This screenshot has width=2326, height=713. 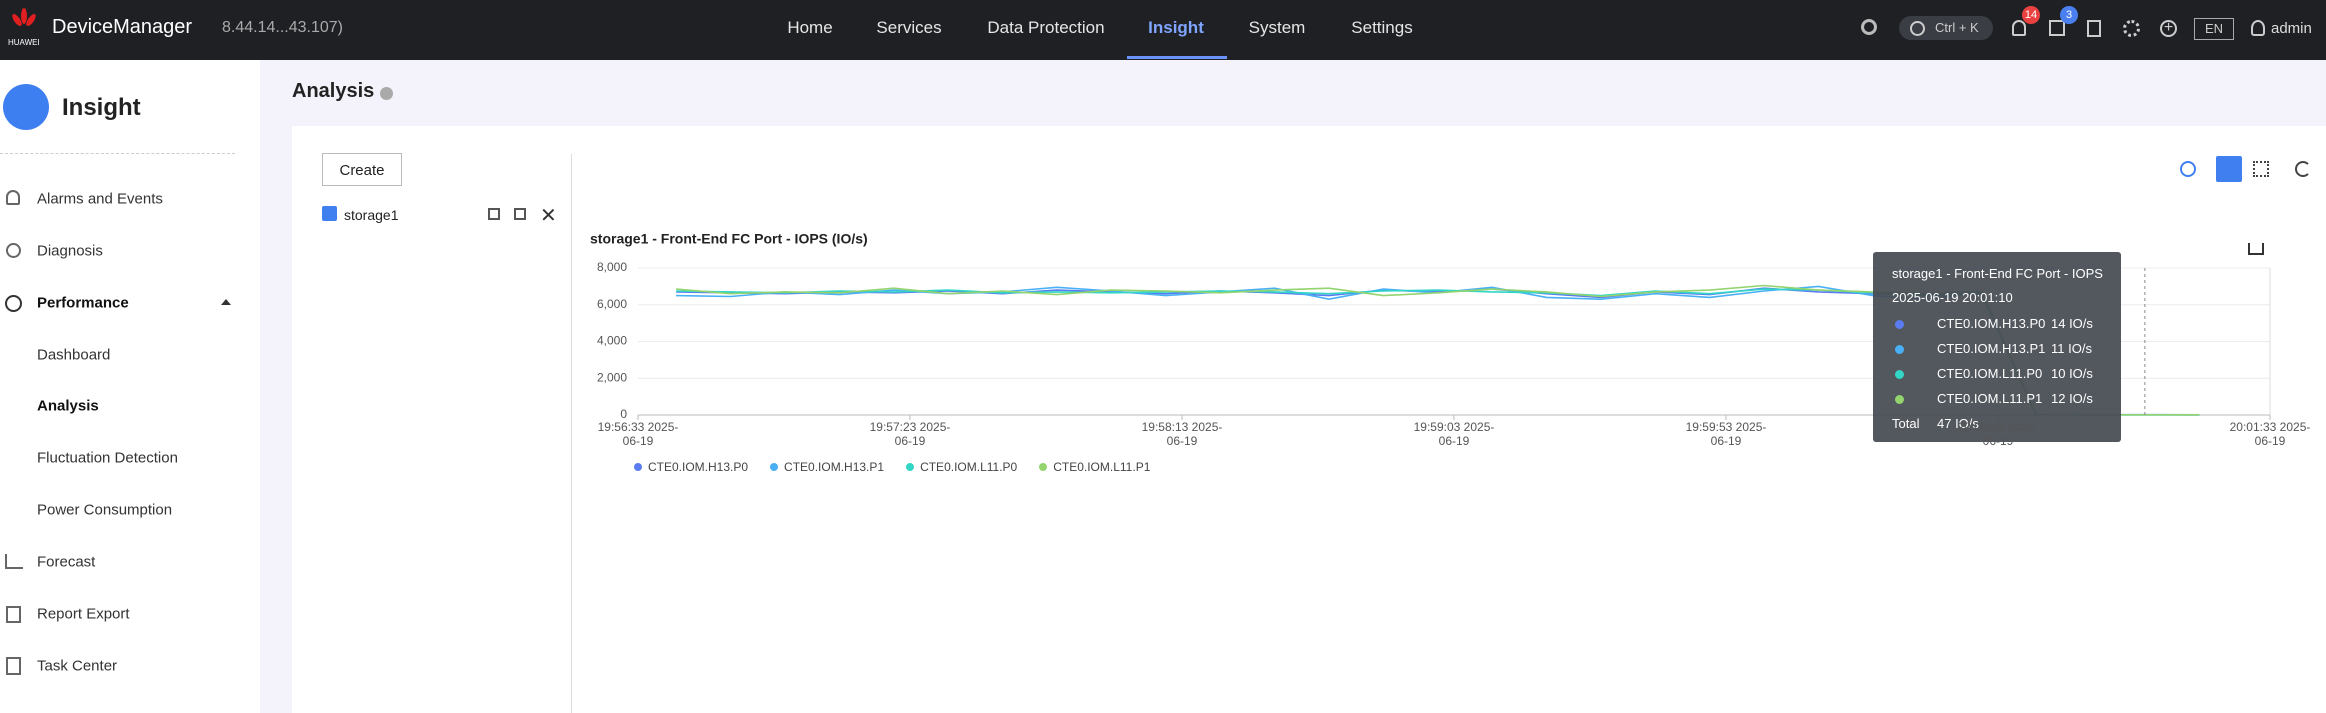 What do you see at coordinates (698, 467) in the screenshot?
I see `legend-label: CTE0.IOM.H13.P0` at bounding box center [698, 467].